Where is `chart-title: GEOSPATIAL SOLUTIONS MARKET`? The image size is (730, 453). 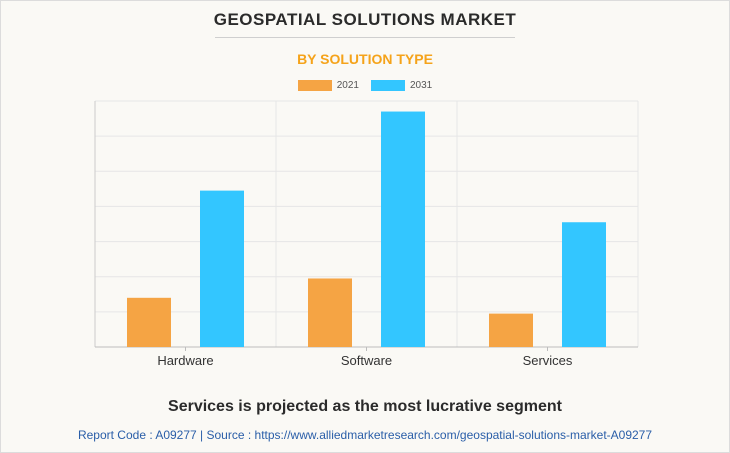
chart-title: GEOSPATIAL SOLUTIONS MARKET is located at coordinates (365, 19).